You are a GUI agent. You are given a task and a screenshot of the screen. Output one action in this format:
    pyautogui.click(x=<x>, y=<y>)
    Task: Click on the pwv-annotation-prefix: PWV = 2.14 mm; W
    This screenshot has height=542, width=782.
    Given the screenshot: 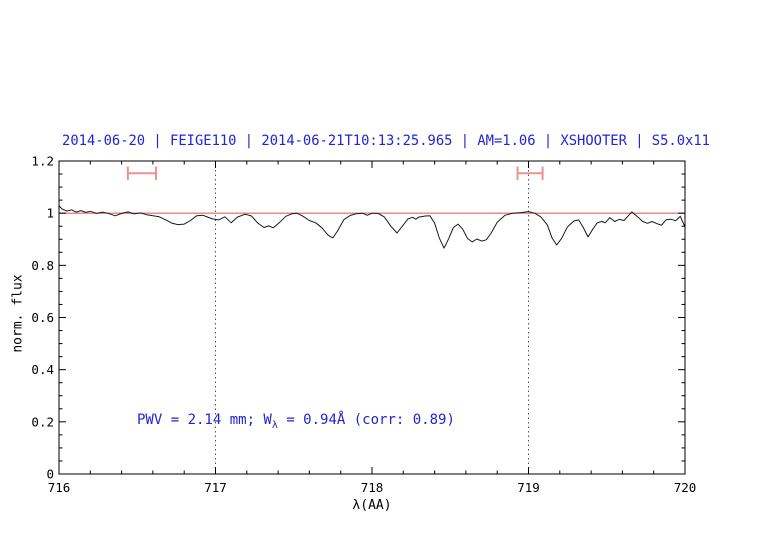 What is the action you would take?
    pyautogui.click(x=204, y=420)
    